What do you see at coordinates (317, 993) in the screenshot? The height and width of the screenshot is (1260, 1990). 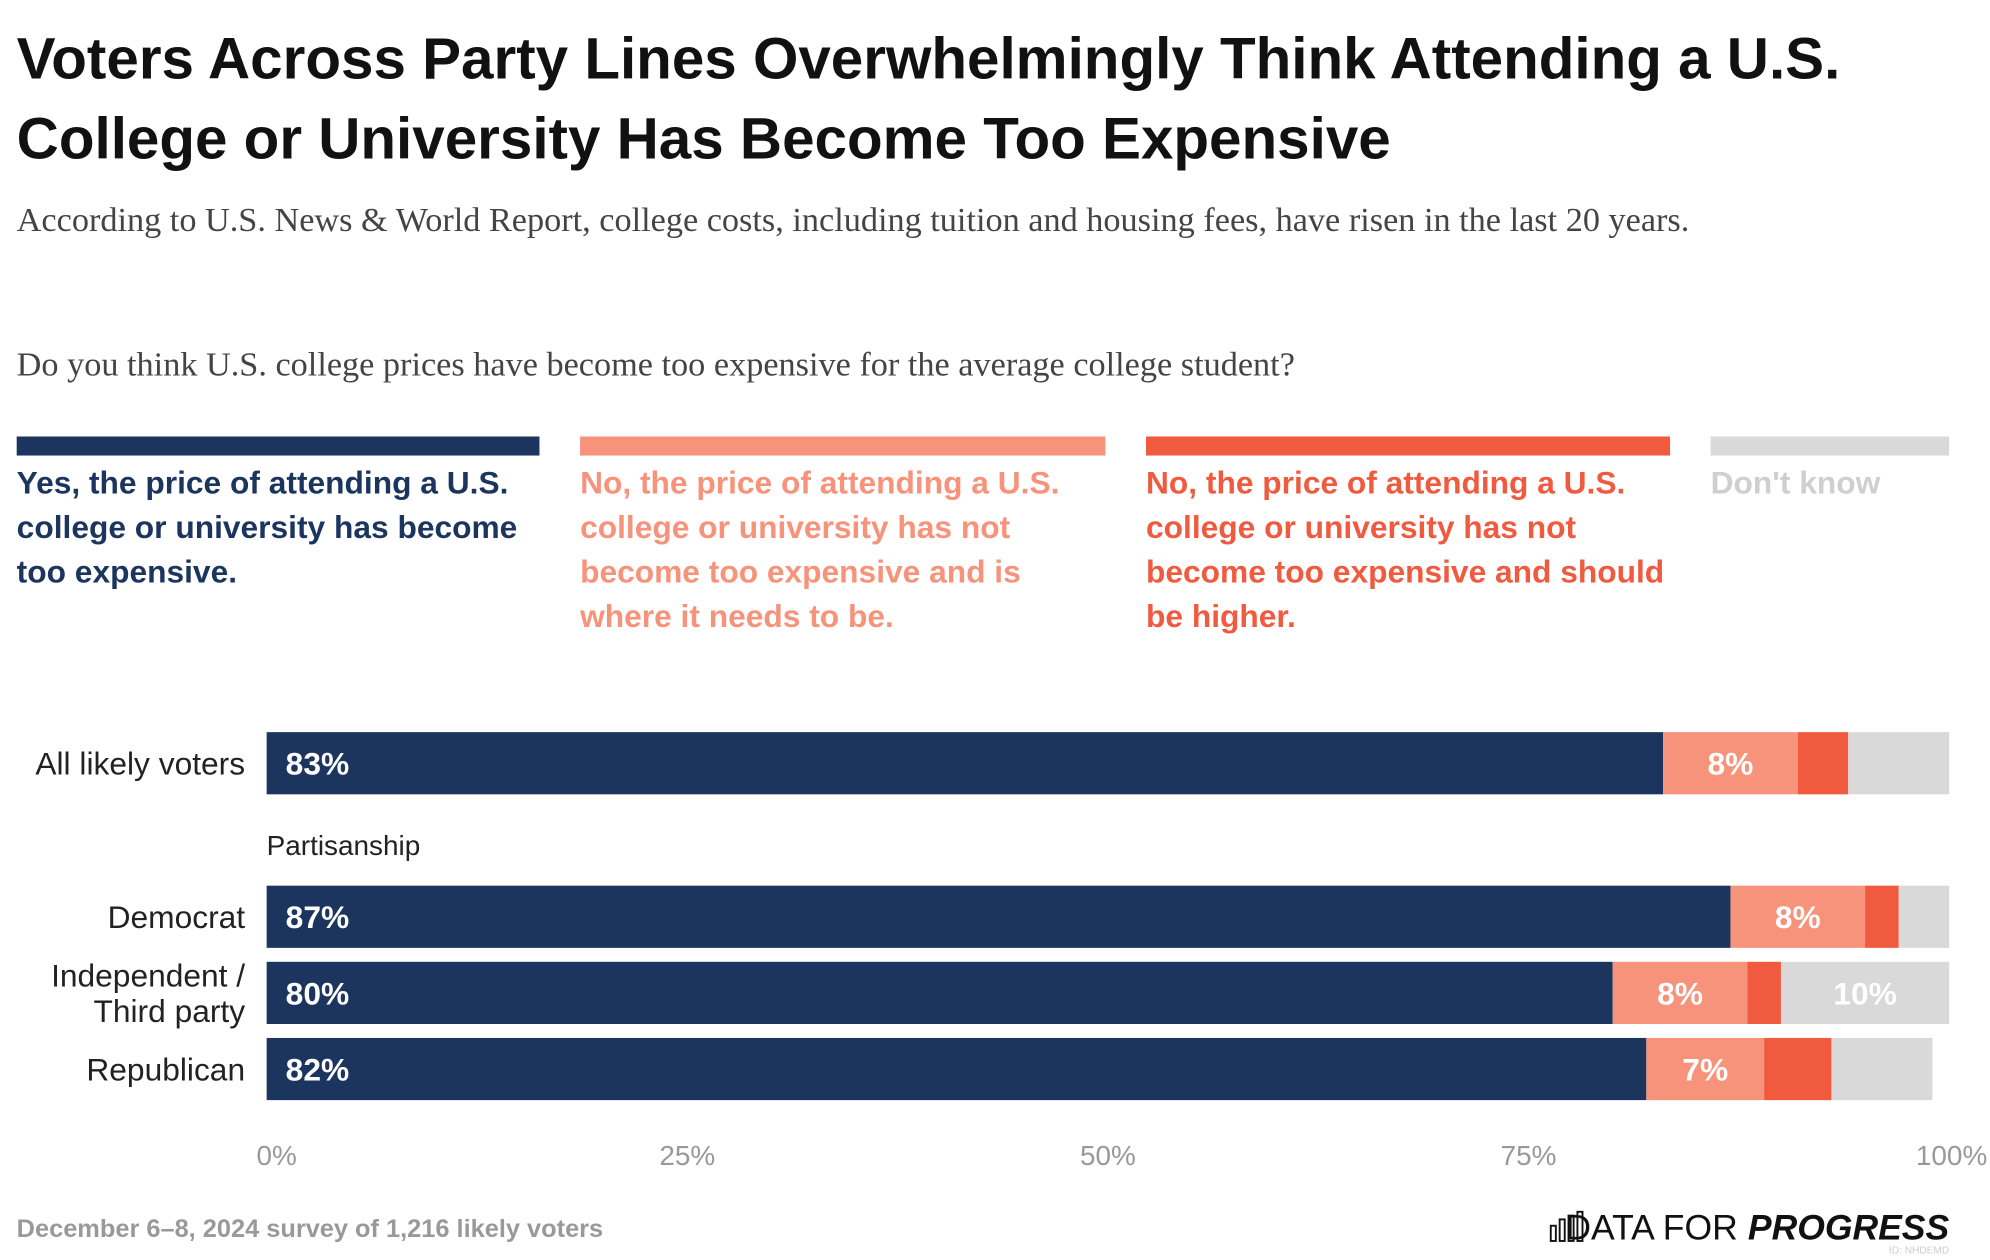 I see `value-label: 80%` at bounding box center [317, 993].